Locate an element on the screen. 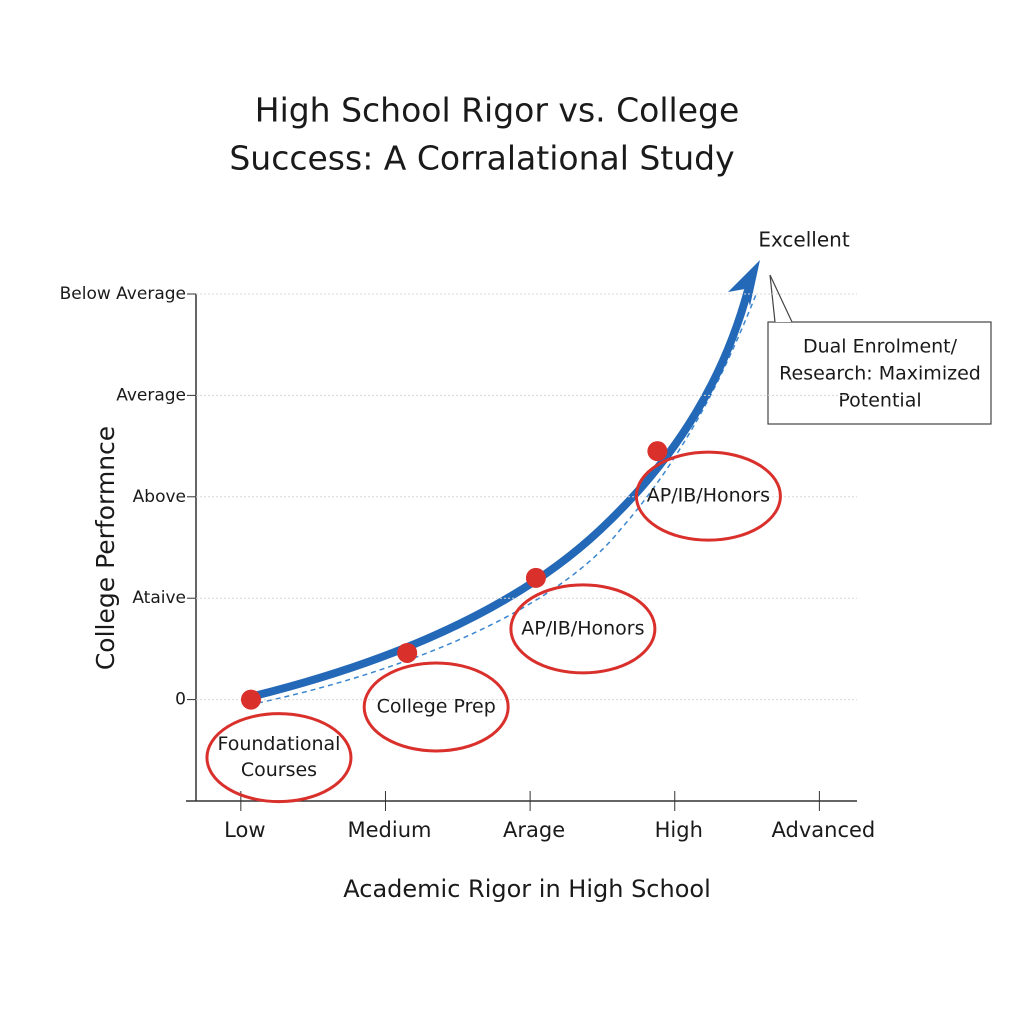 This screenshot has height=1024, width=1024. peak-label: Excellent is located at coordinates (804, 240).